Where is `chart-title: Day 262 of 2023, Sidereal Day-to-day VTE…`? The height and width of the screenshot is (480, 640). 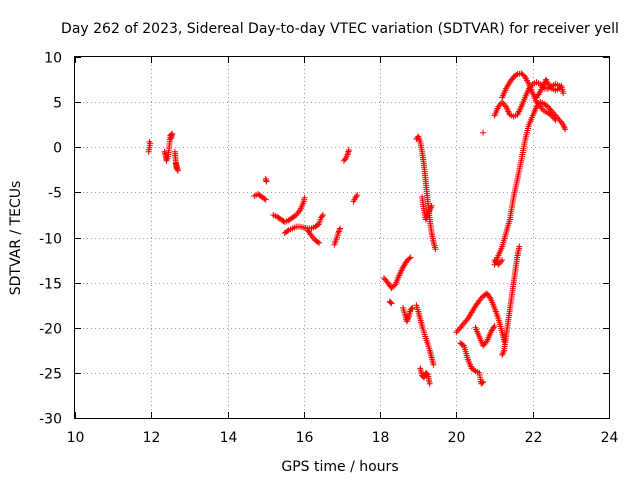
chart-title: Day 262 of 2023, Sidereal Day-to-day VTE… is located at coordinates (340, 29).